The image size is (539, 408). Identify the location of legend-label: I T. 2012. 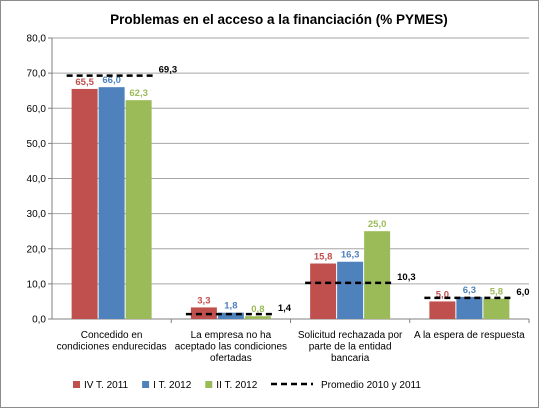
(172, 385).